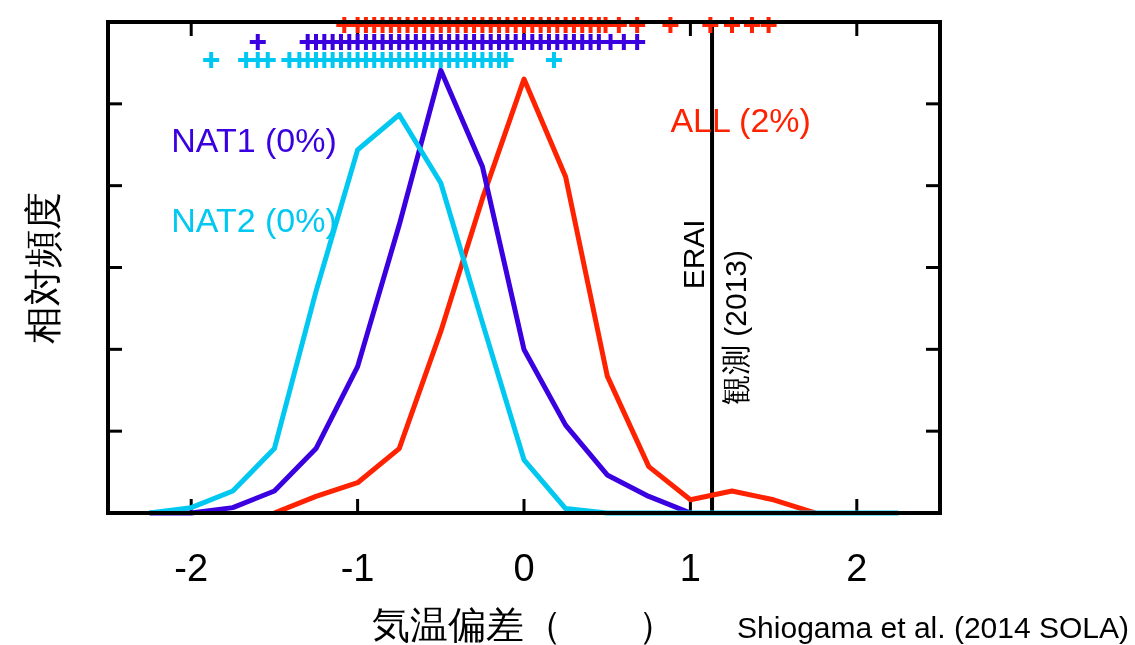 This screenshot has width=1135, height=645. What do you see at coordinates (690, 568) in the screenshot?
I see `x-tick-label: 1` at bounding box center [690, 568].